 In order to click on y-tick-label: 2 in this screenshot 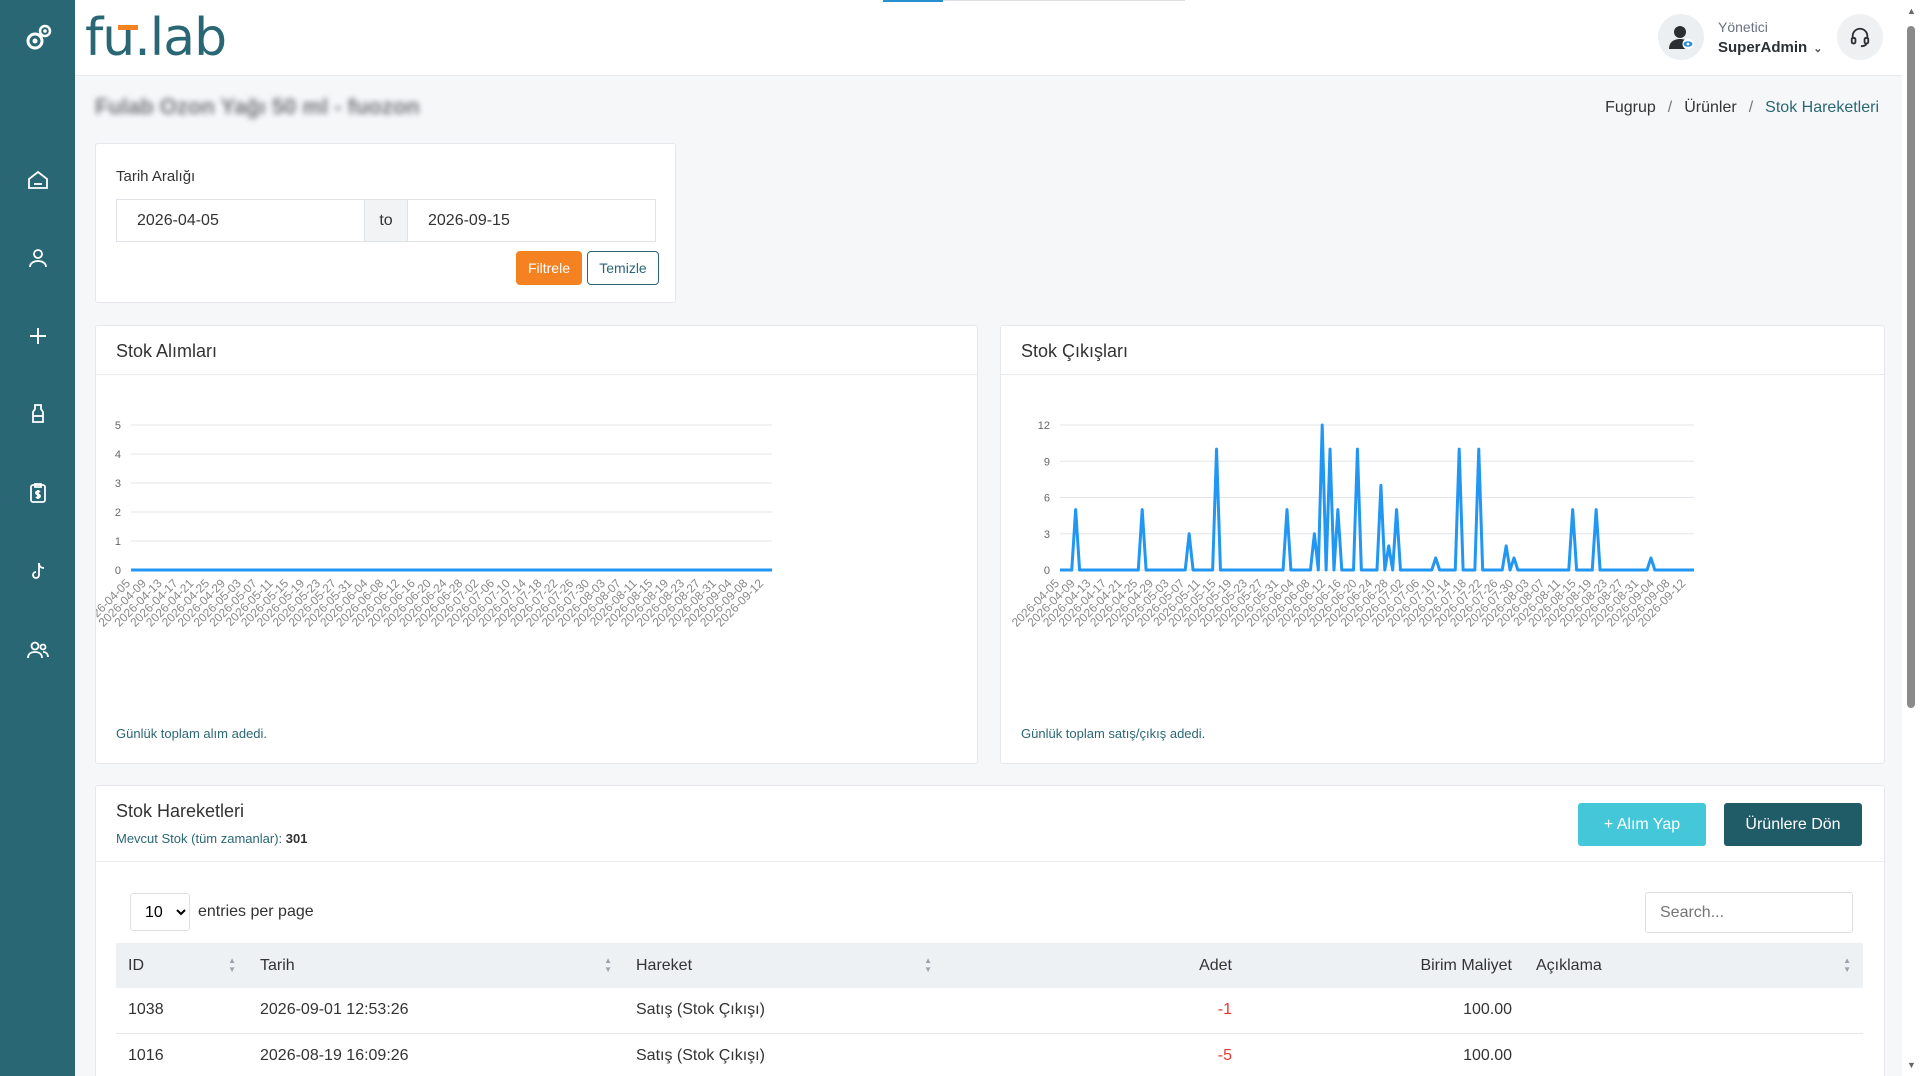, I will do `click(118, 513)`.